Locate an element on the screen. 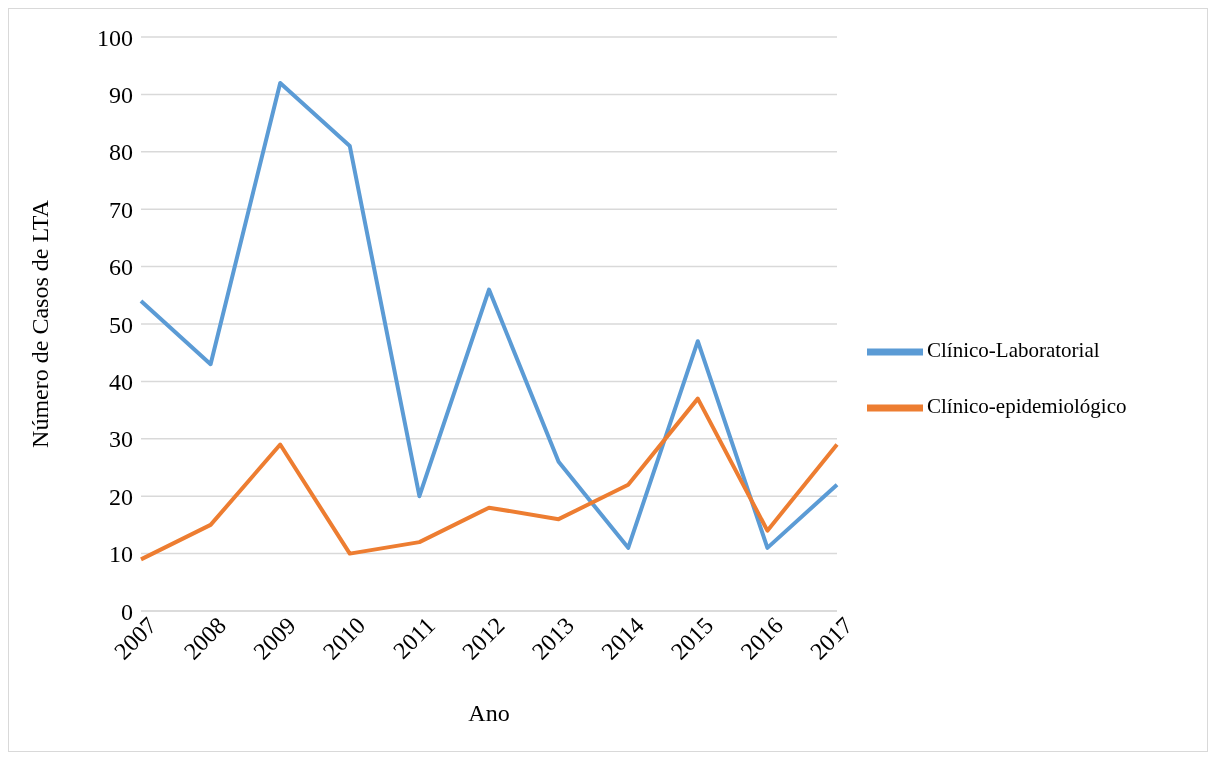  y-tick-label: 10 is located at coordinates (121, 554).